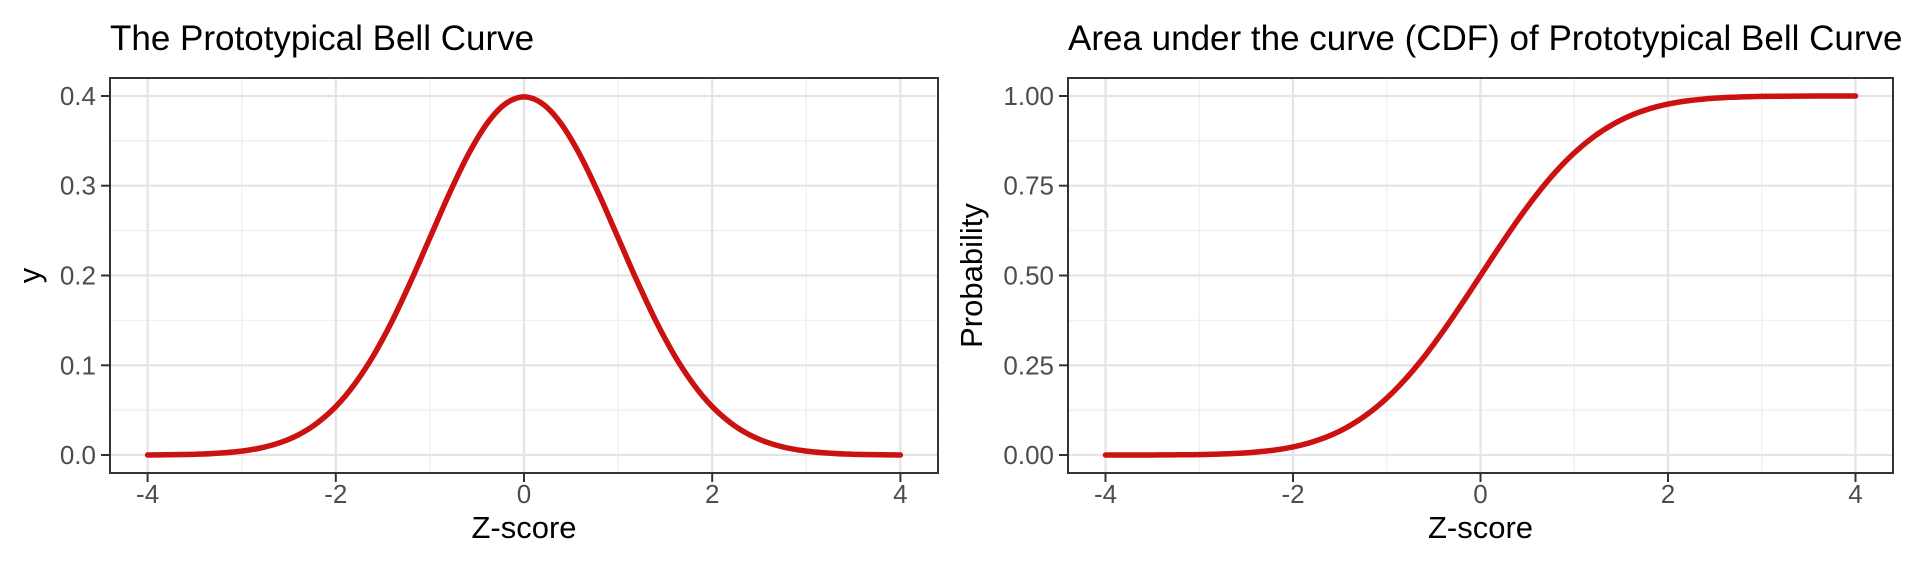 The height and width of the screenshot is (576, 1920). Describe the element at coordinates (78, 276) in the screenshot. I see `y-tick-label: 0.2` at that location.